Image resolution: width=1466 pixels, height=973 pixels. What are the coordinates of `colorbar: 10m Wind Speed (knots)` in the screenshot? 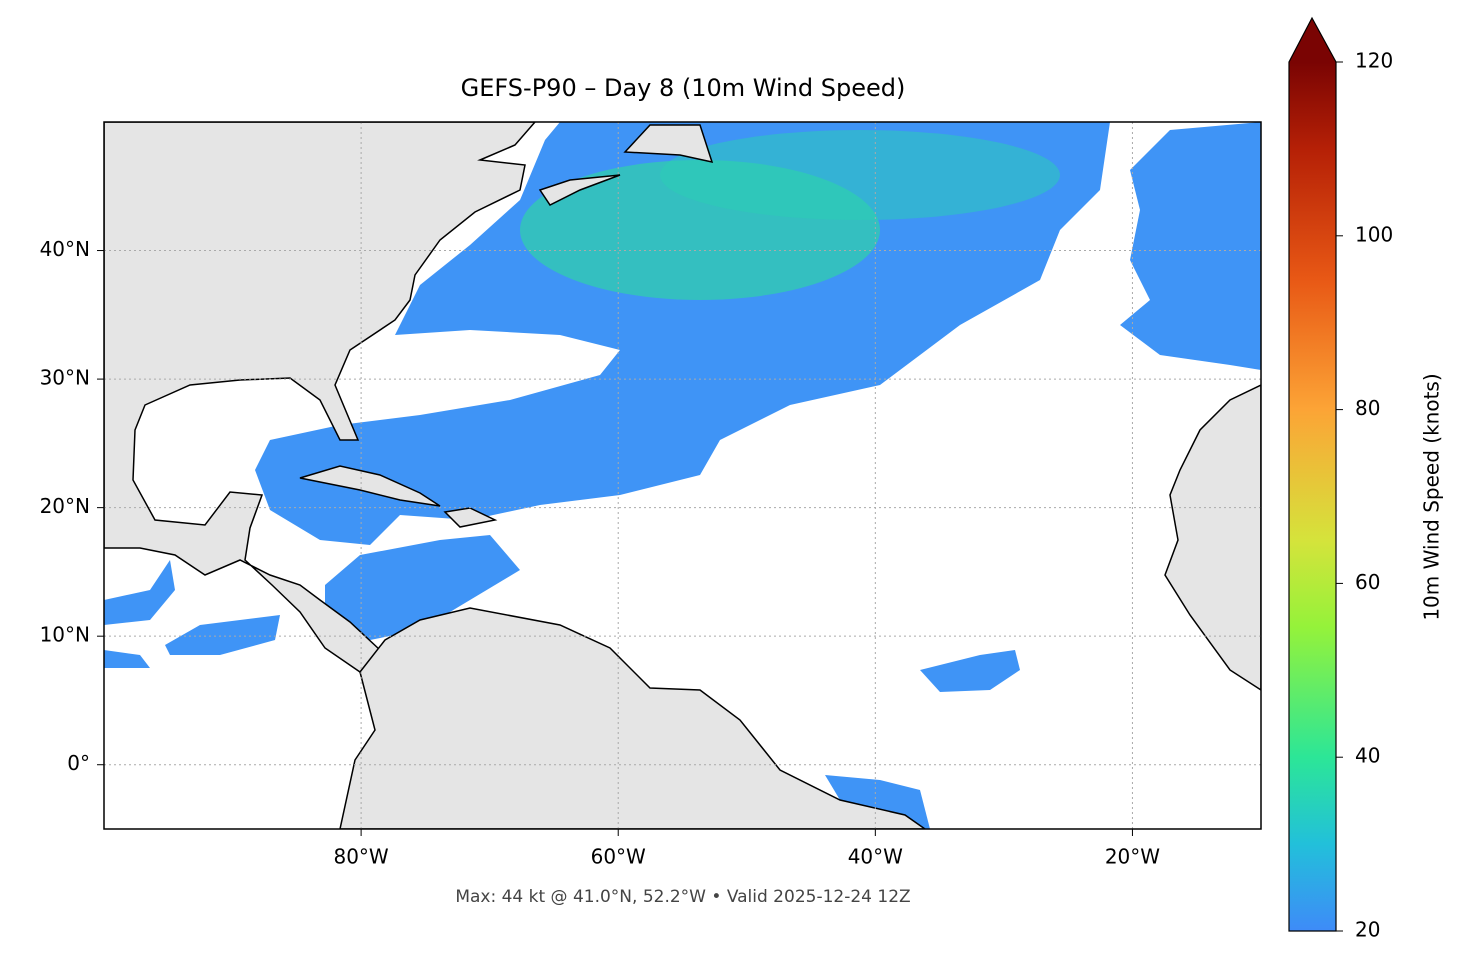 It's located at (1366, 474).